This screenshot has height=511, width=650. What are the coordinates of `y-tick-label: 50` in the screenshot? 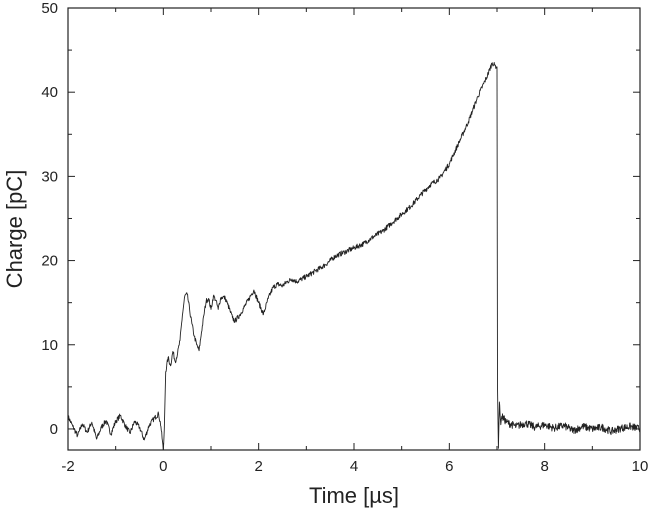 It's located at (49, 8).